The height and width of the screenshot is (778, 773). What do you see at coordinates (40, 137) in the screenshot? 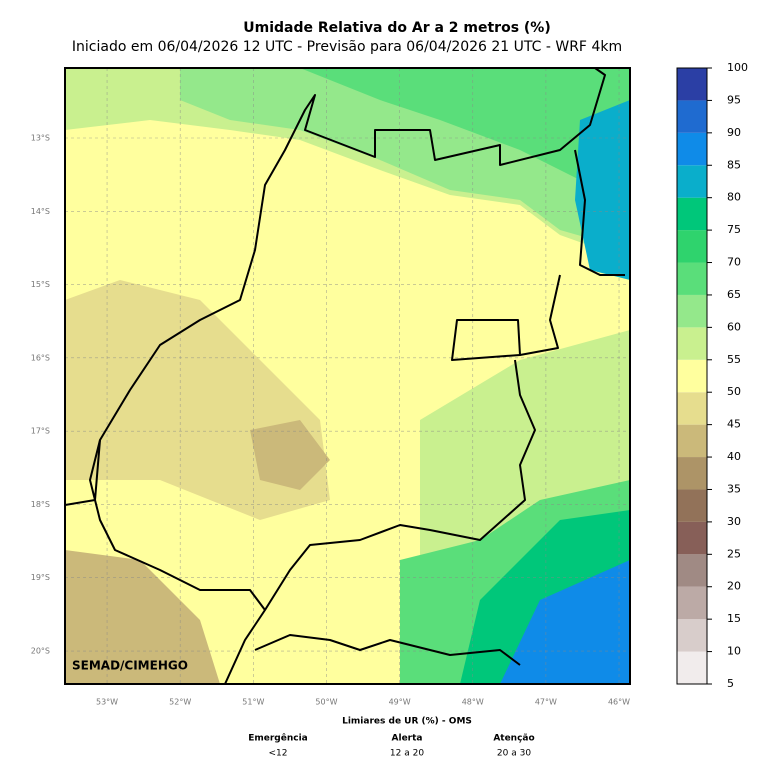
I see `lat-label: 13°S` at bounding box center [40, 137].